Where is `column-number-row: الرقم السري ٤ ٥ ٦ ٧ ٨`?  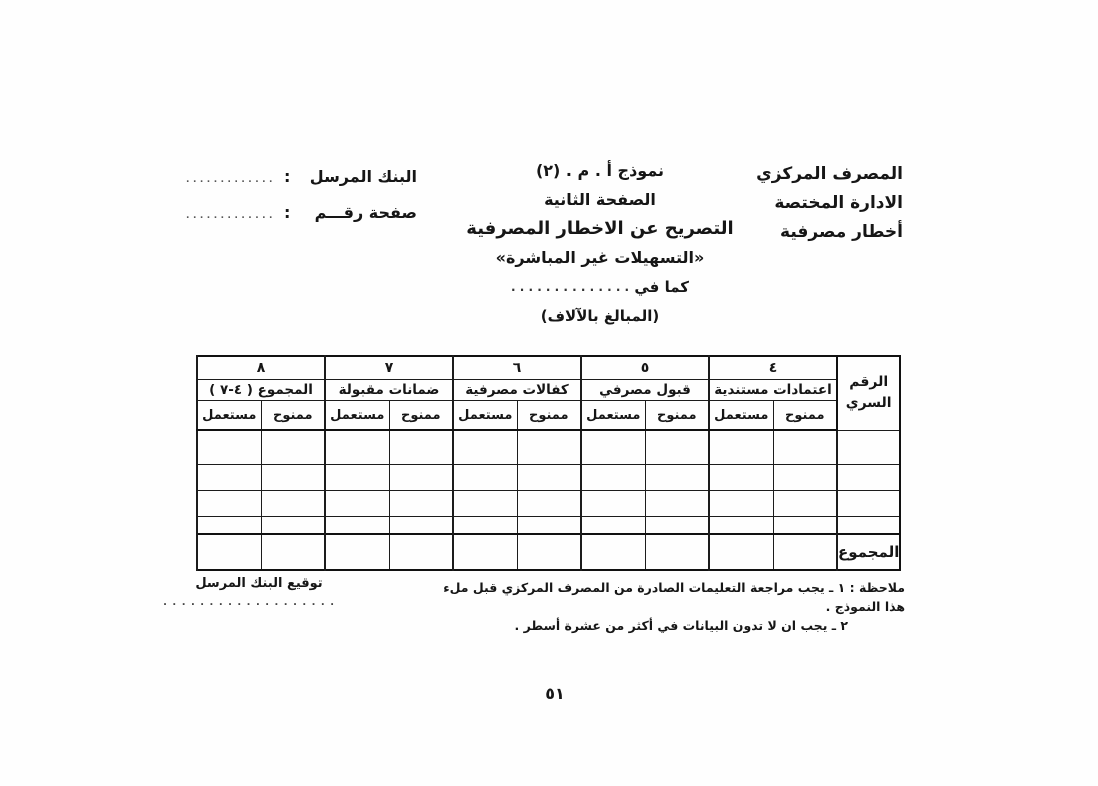
column-number-row: الرقم السري ٤ ٥ ٦ ٧ ٨ is located at coordinates (548, 393).